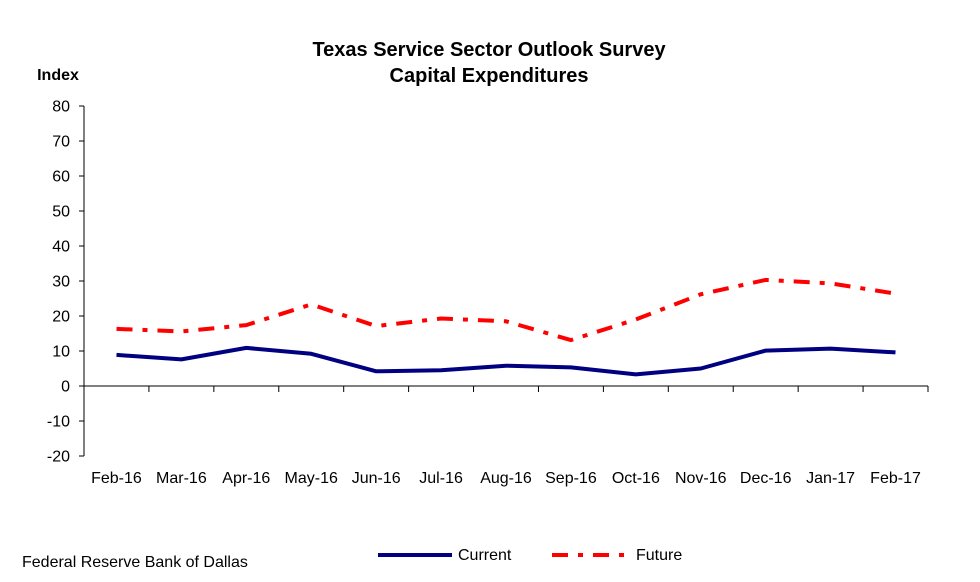 This screenshot has width=980, height=582. What do you see at coordinates (58, 422) in the screenshot?
I see `y-tick-label: -10` at bounding box center [58, 422].